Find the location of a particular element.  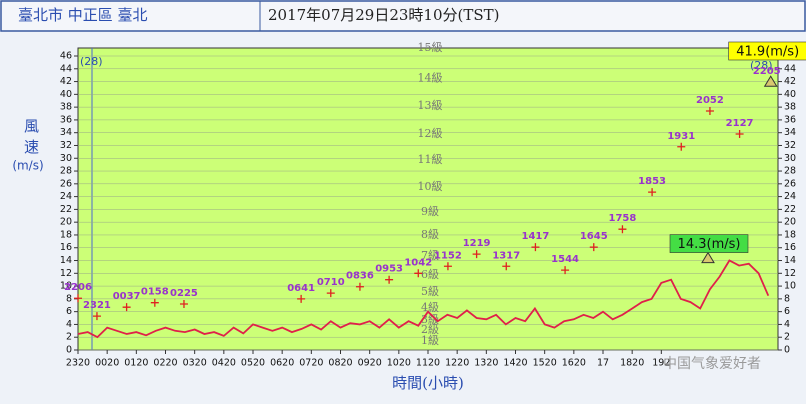

header-location: 臺北市 中正區 臺北 is located at coordinates (83, 15).